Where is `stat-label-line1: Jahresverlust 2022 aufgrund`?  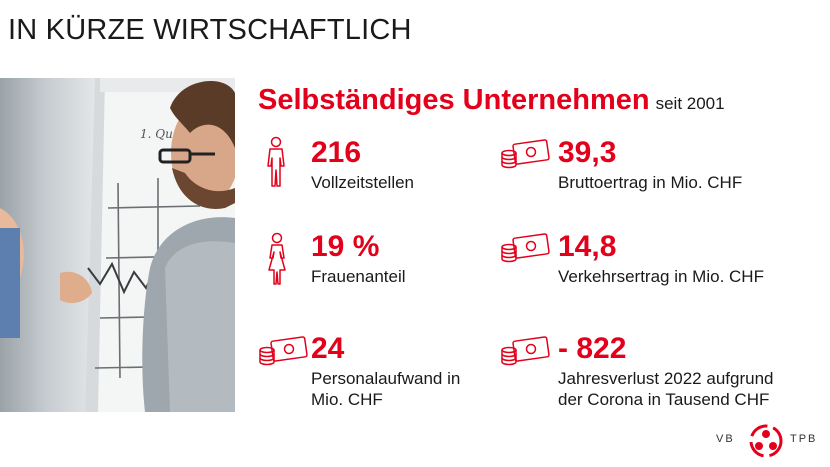
stat-label-line1: Jahresverlust 2022 aufgrund is located at coordinates (666, 378).